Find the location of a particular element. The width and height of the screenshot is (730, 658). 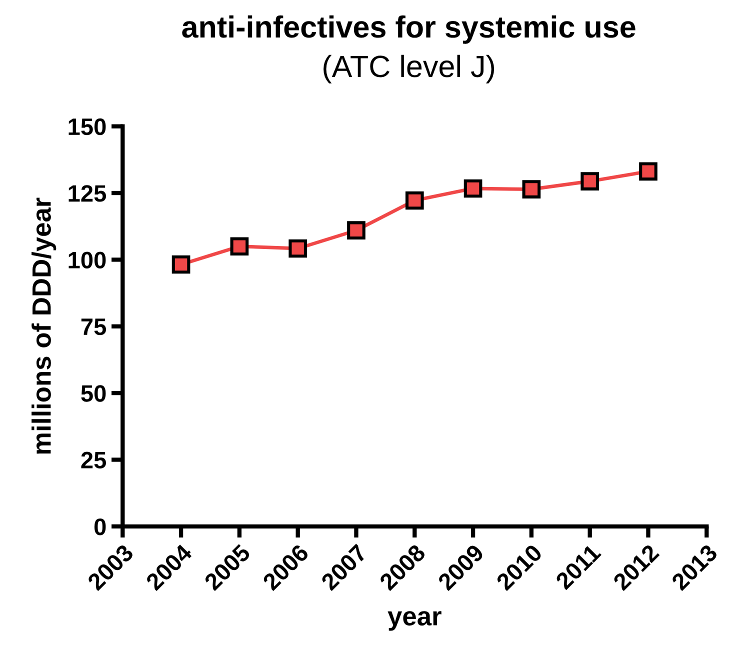

y-tick-label: 75 is located at coordinates (93, 327).